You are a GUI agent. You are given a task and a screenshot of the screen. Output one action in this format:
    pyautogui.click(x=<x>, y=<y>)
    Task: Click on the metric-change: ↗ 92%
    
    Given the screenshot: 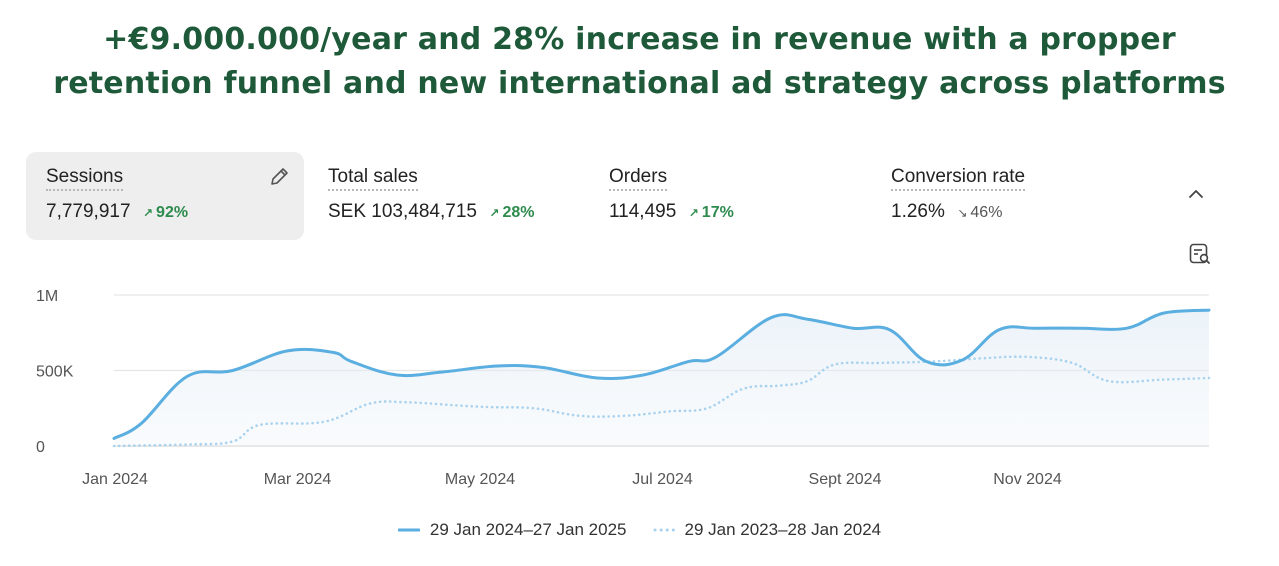 What is the action you would take?
    pyautogui.click(x=165, y=212)
    